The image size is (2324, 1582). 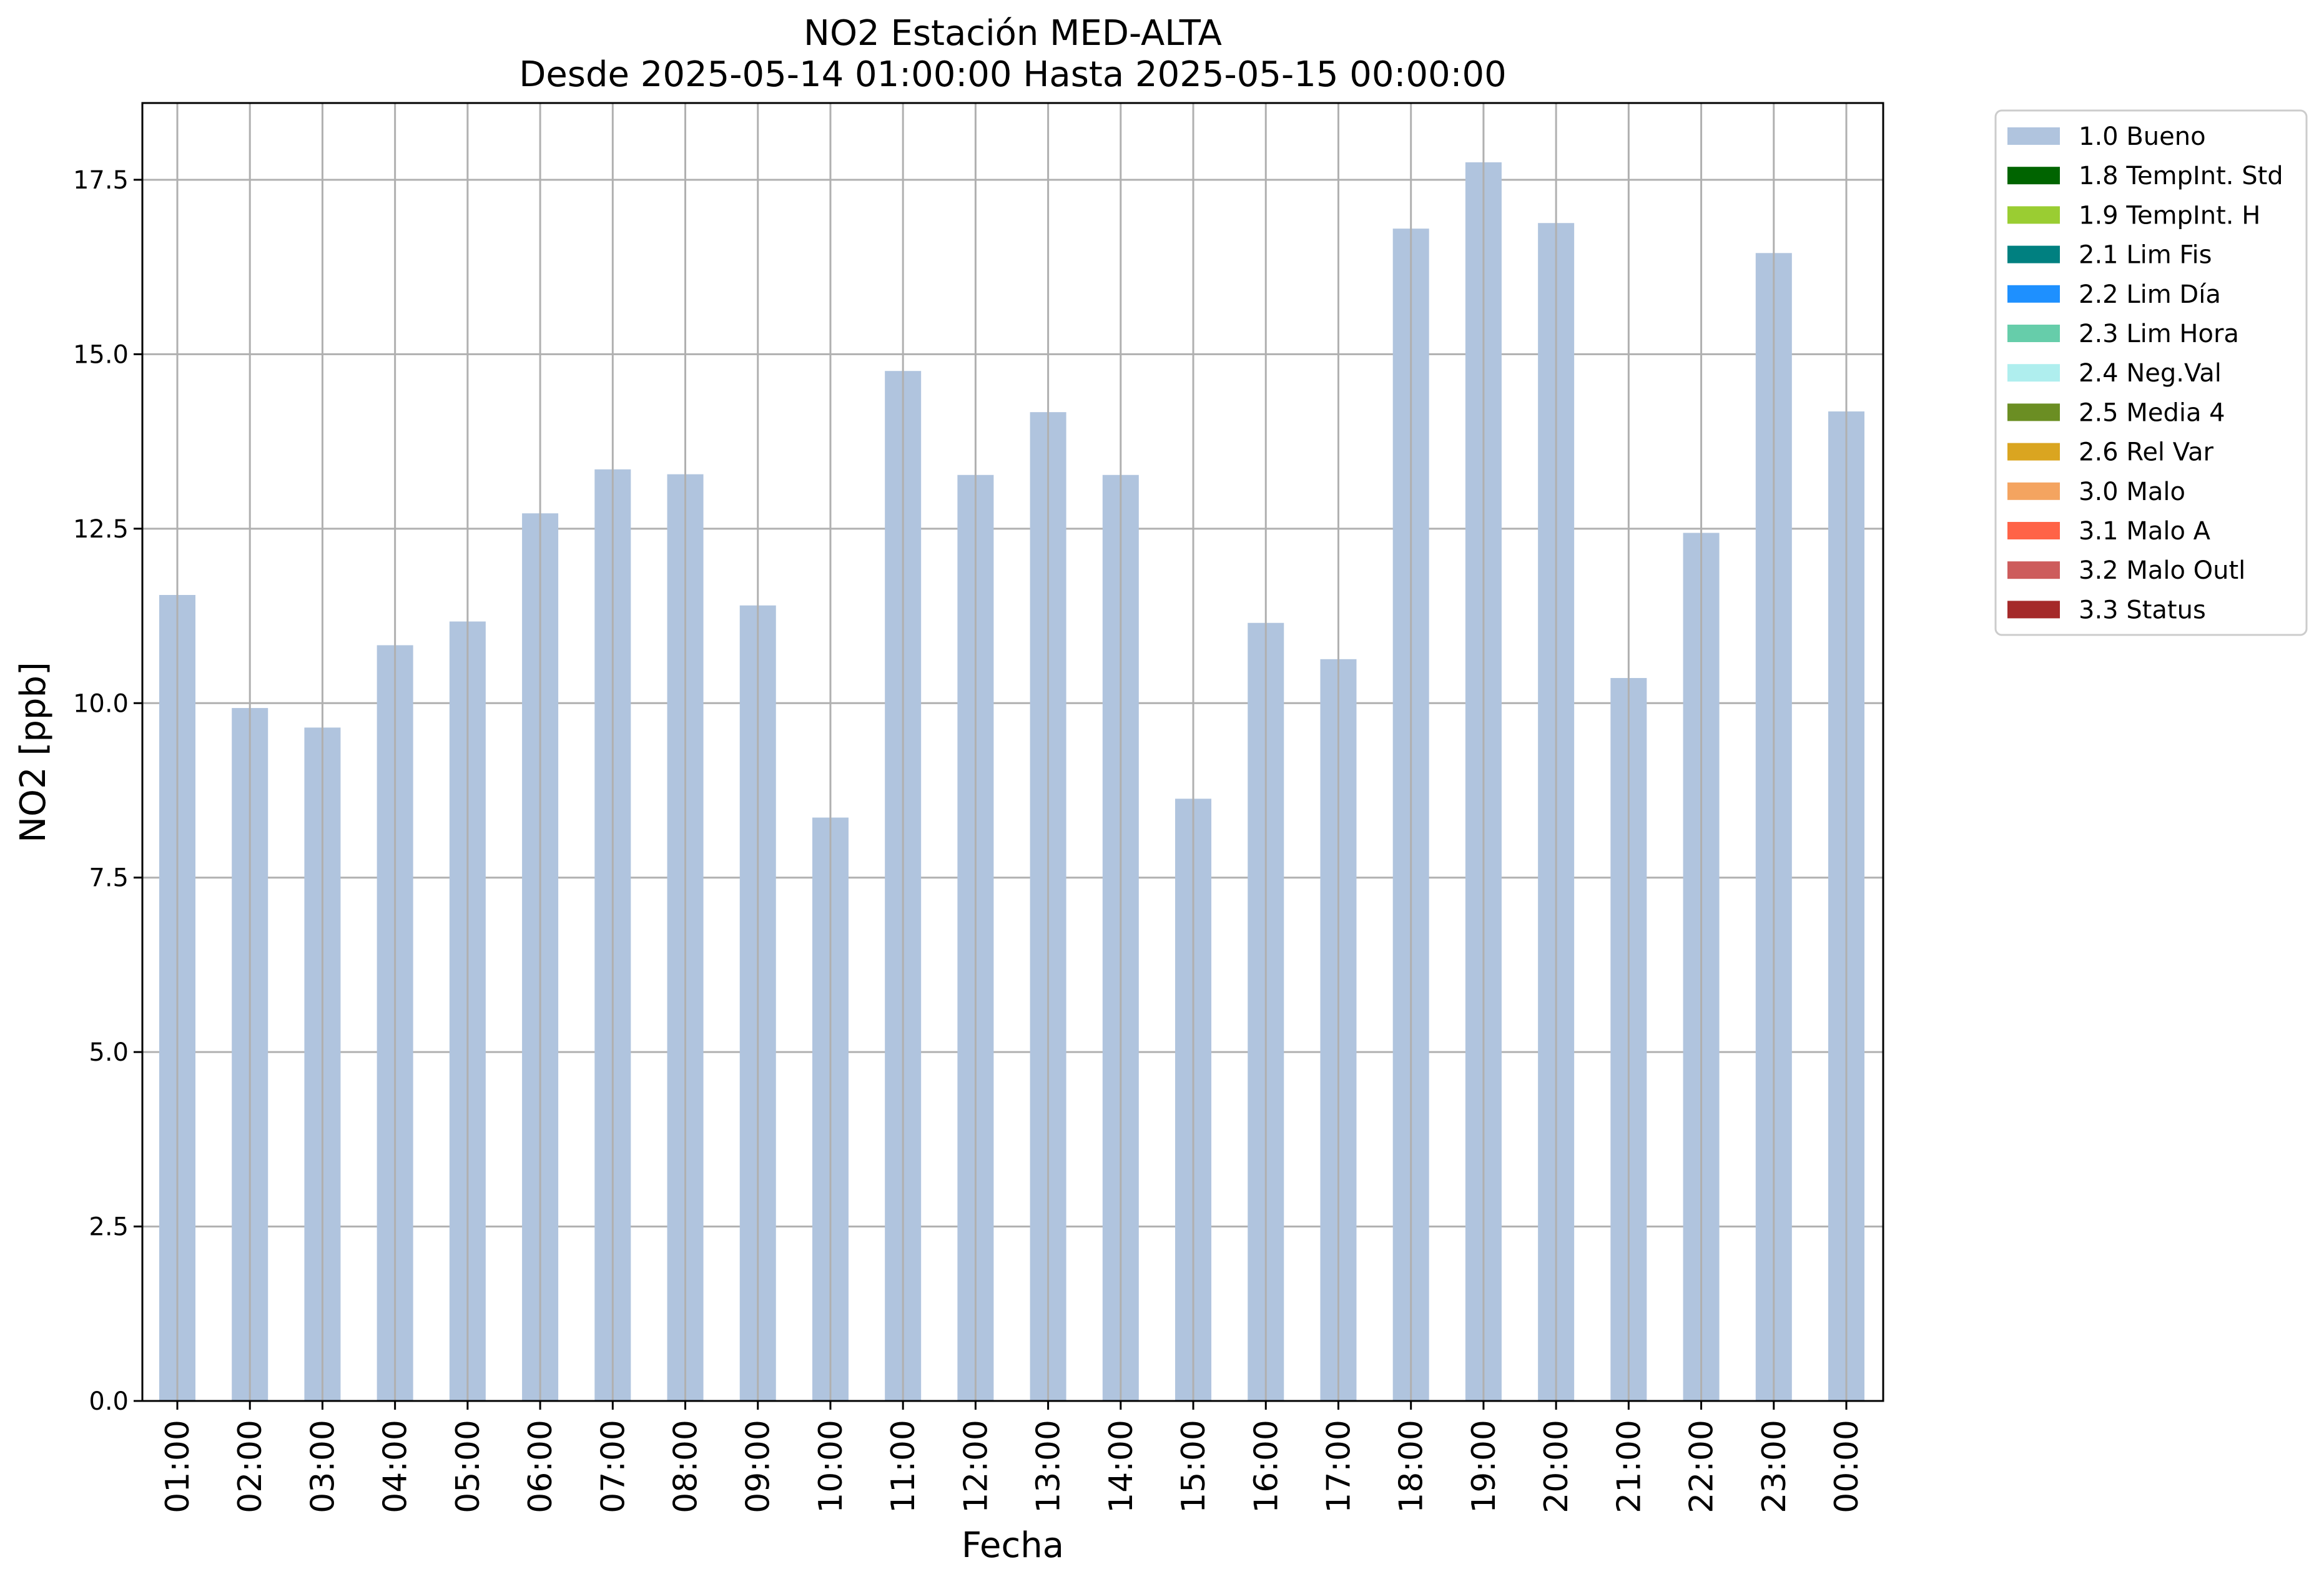 I want to click on x-tick-label: 13:00, so click(x=1049, y=1466).